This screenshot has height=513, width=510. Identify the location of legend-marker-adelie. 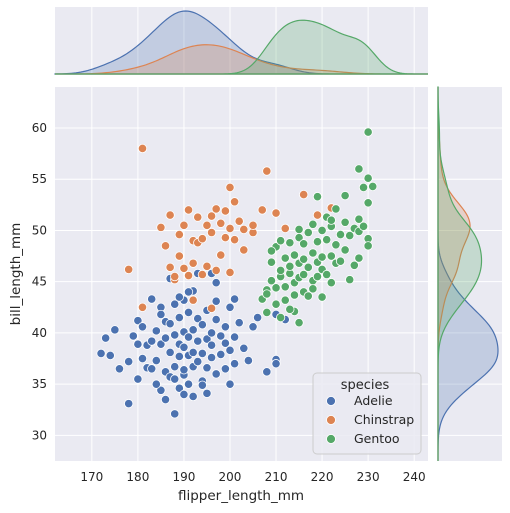
(331, 401).